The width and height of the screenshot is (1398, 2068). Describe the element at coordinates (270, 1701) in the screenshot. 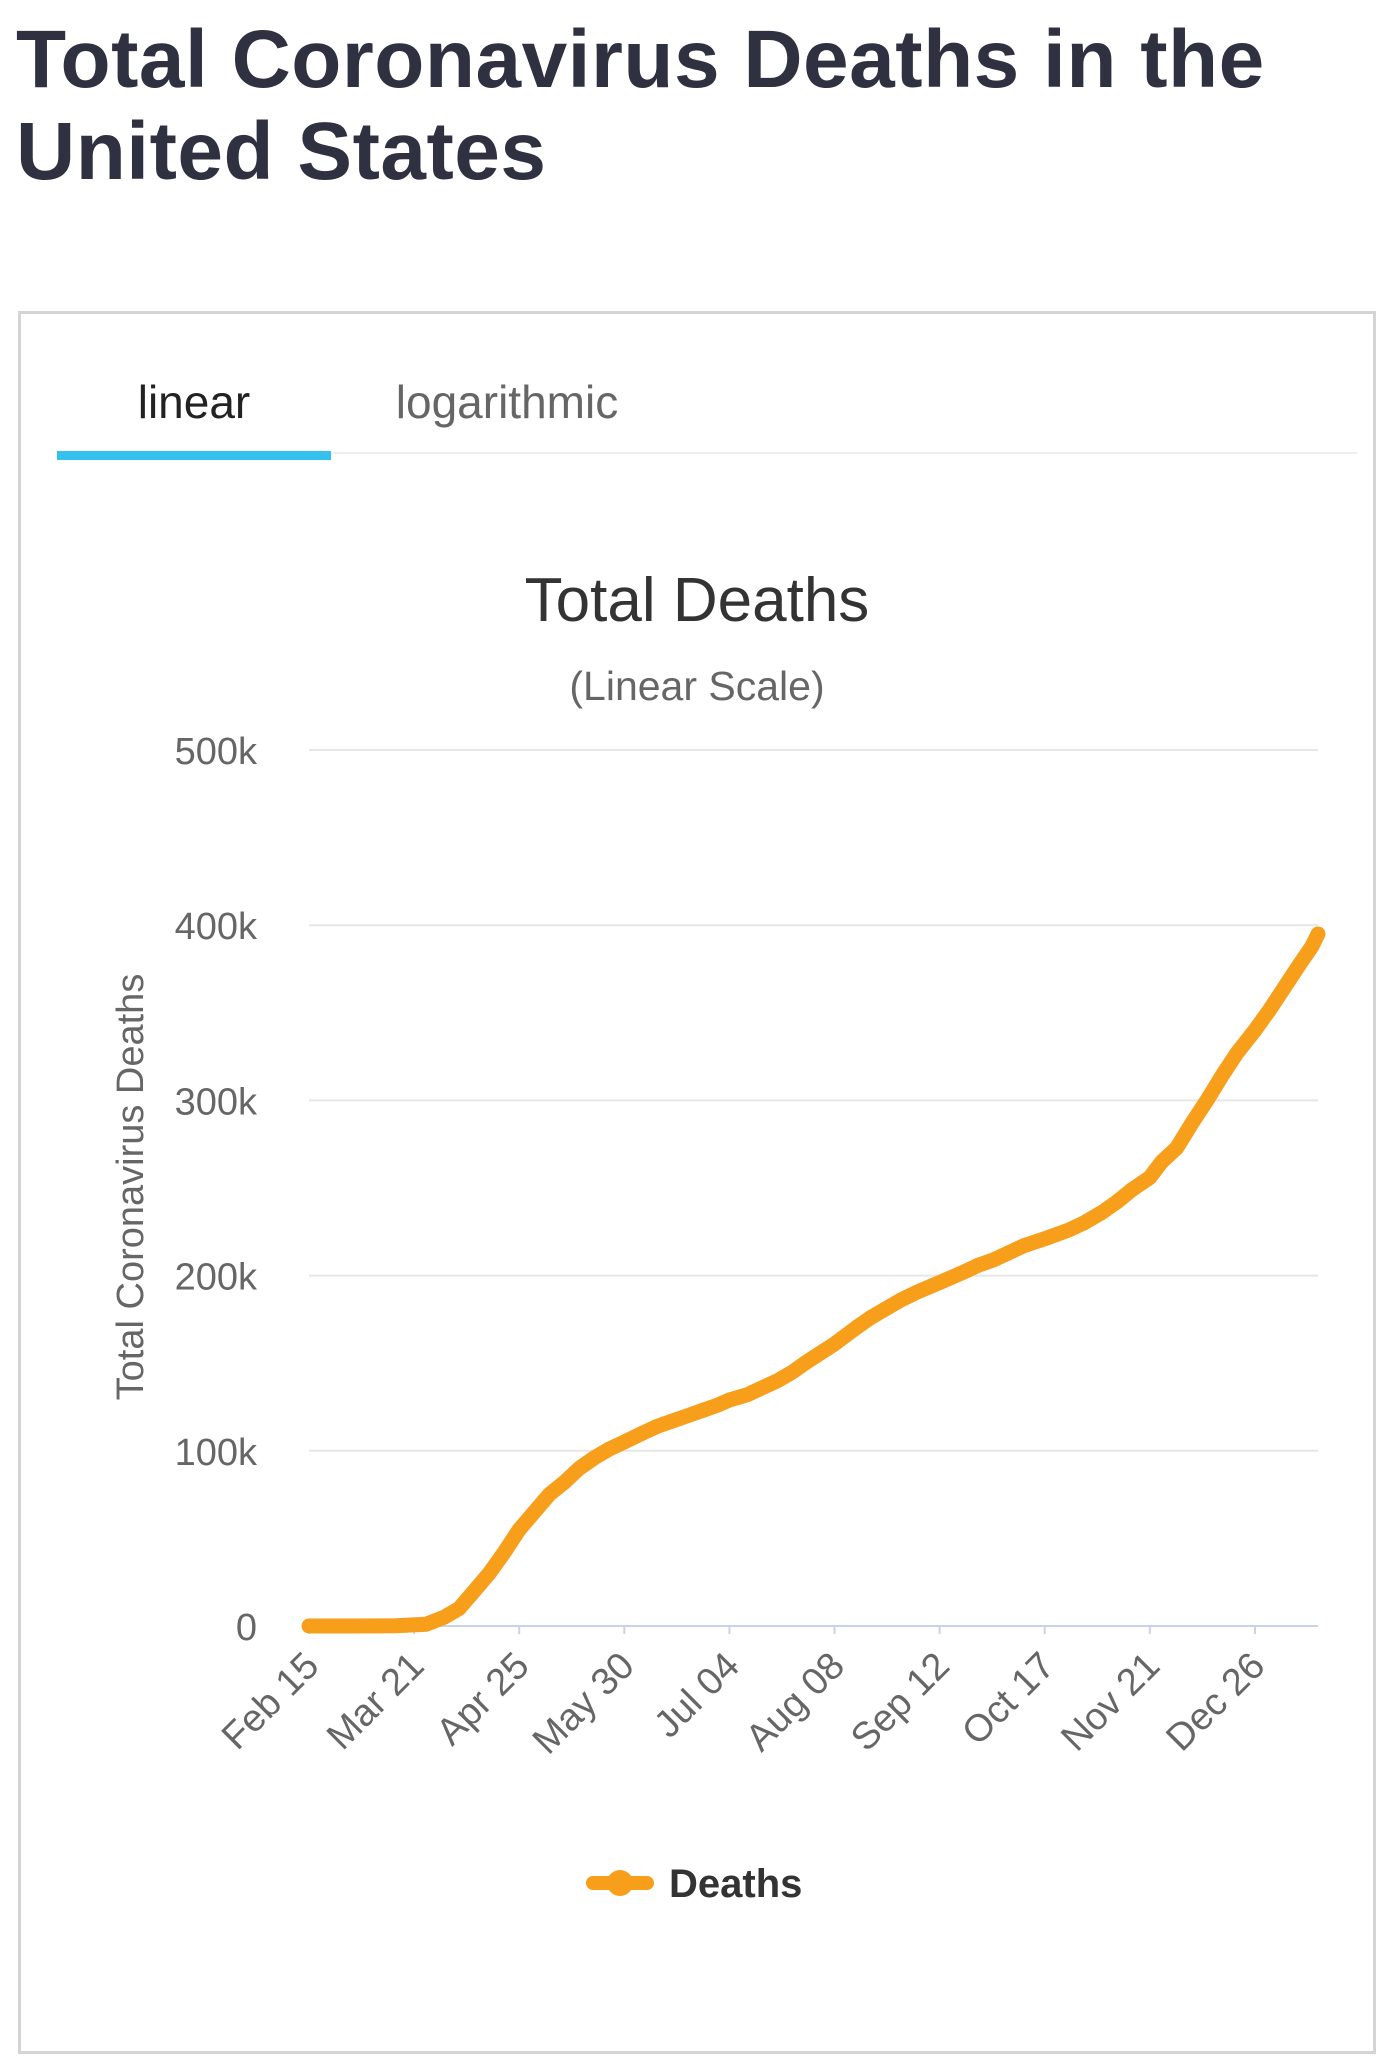

I see `x-tick-label: Feb 15` at that location.